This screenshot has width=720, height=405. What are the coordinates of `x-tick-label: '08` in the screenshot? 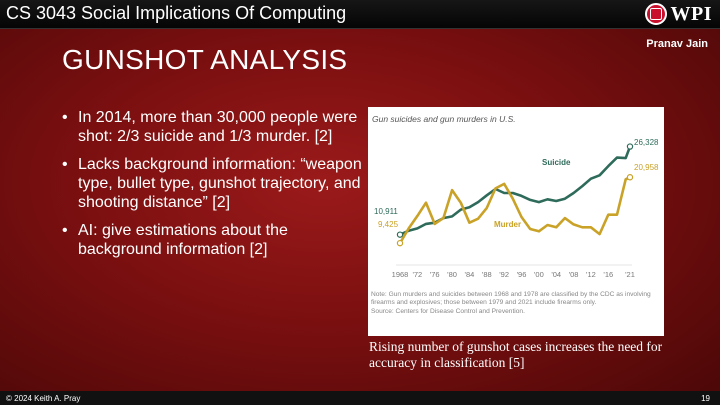 It's located at (574, 274).